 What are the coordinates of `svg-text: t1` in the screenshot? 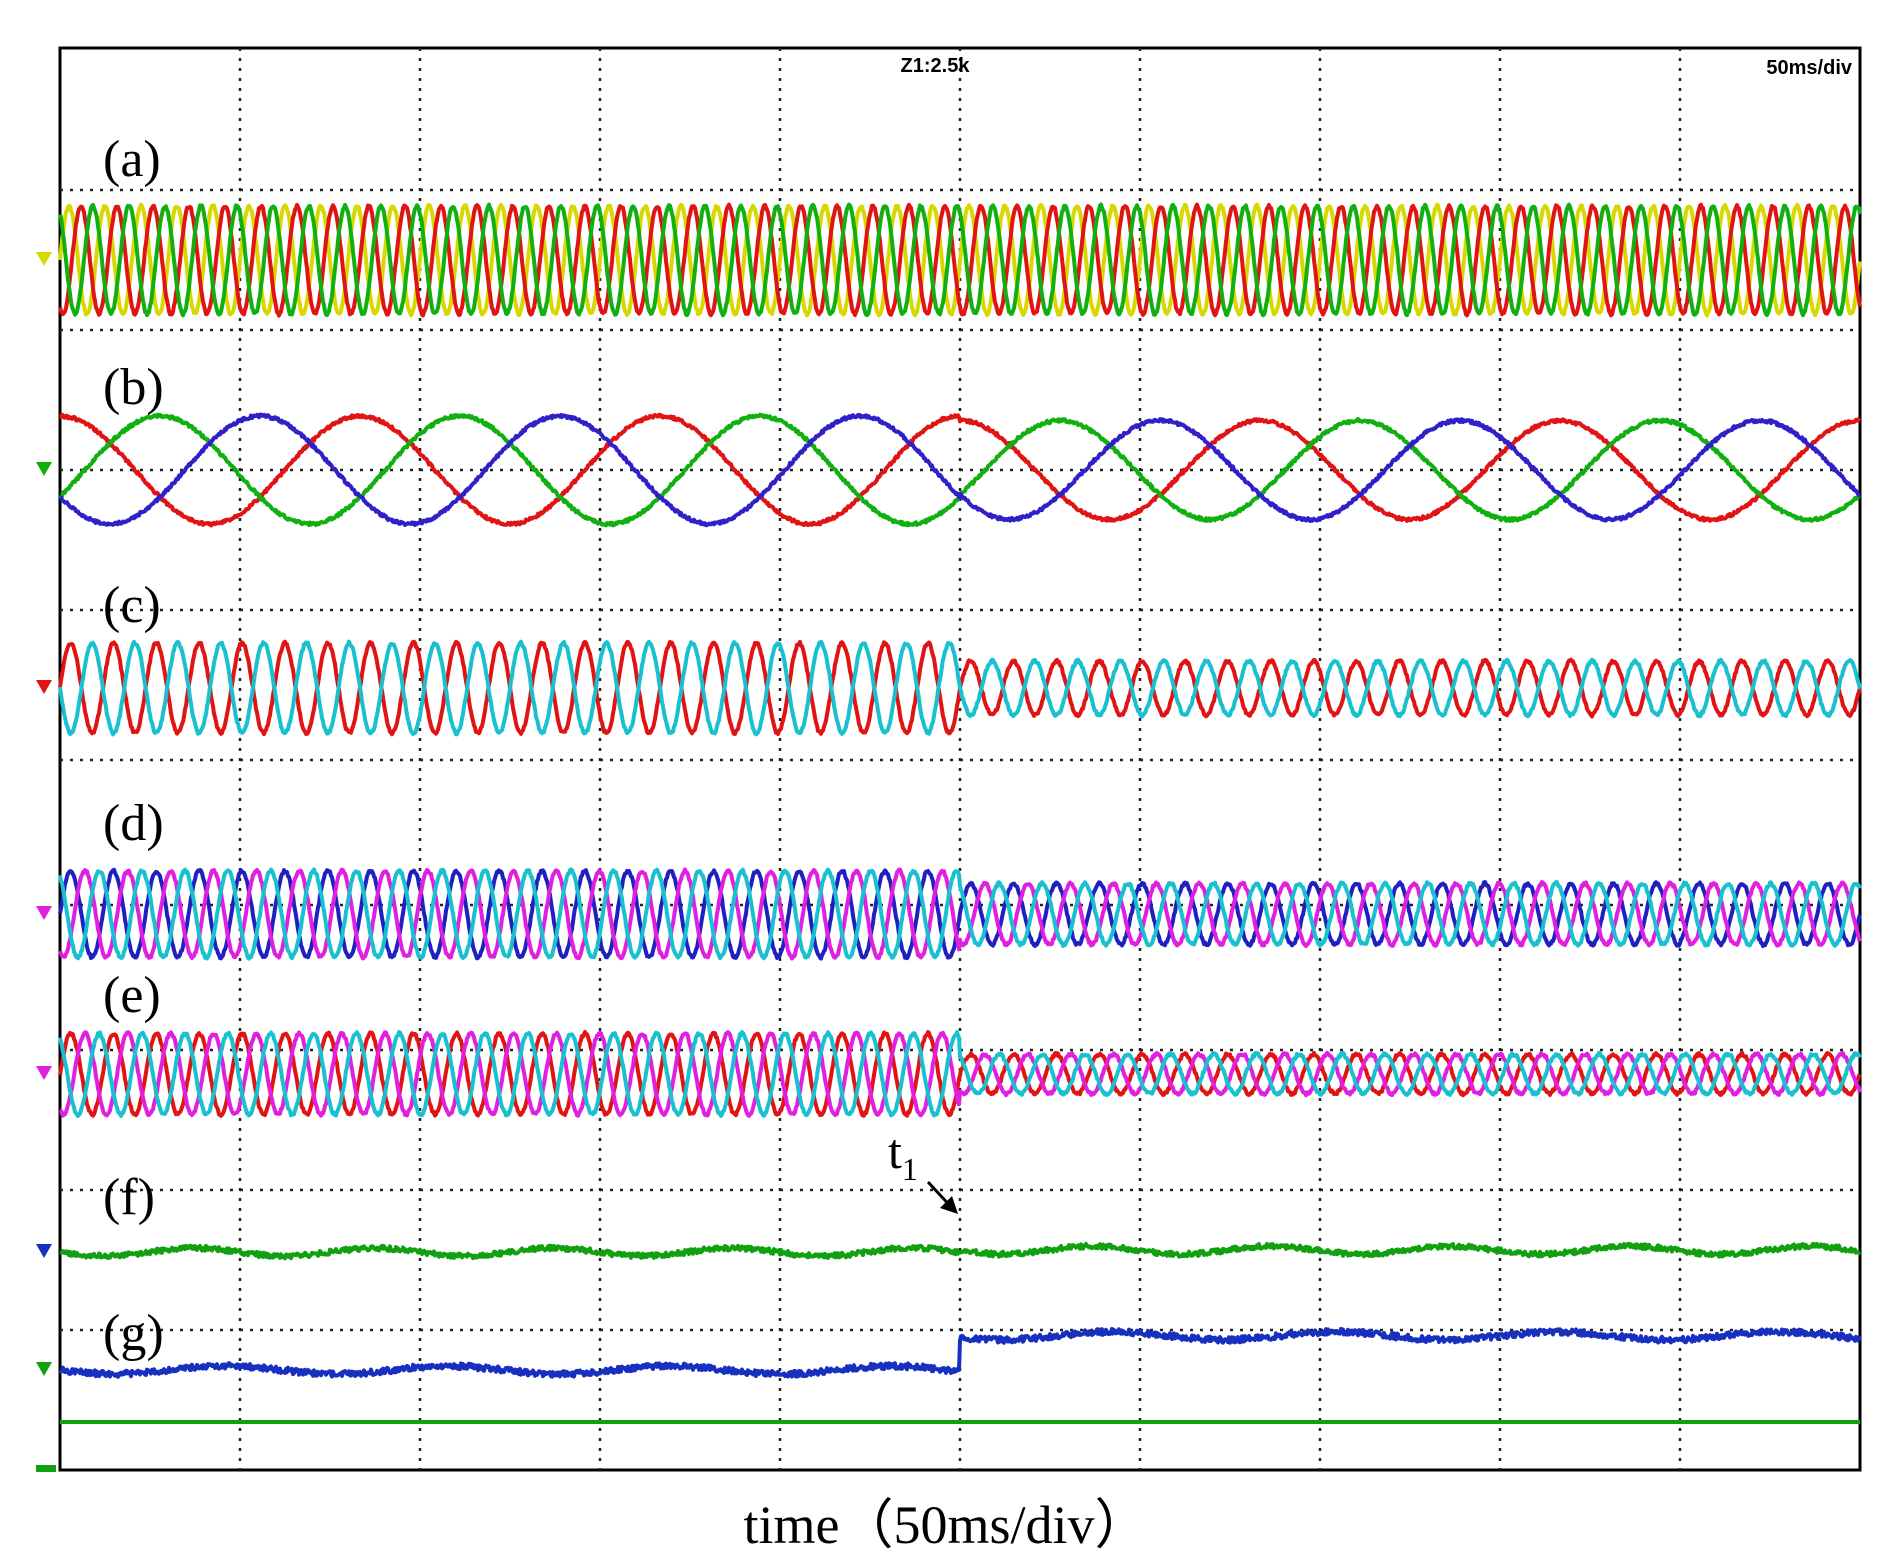 It's located at (903, 1155).